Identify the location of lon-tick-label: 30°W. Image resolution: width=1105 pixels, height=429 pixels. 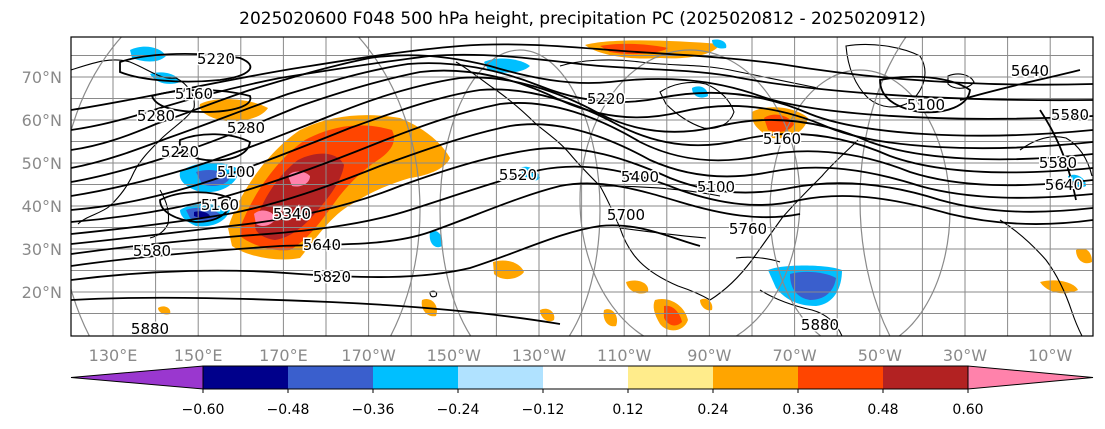
(965, 355).